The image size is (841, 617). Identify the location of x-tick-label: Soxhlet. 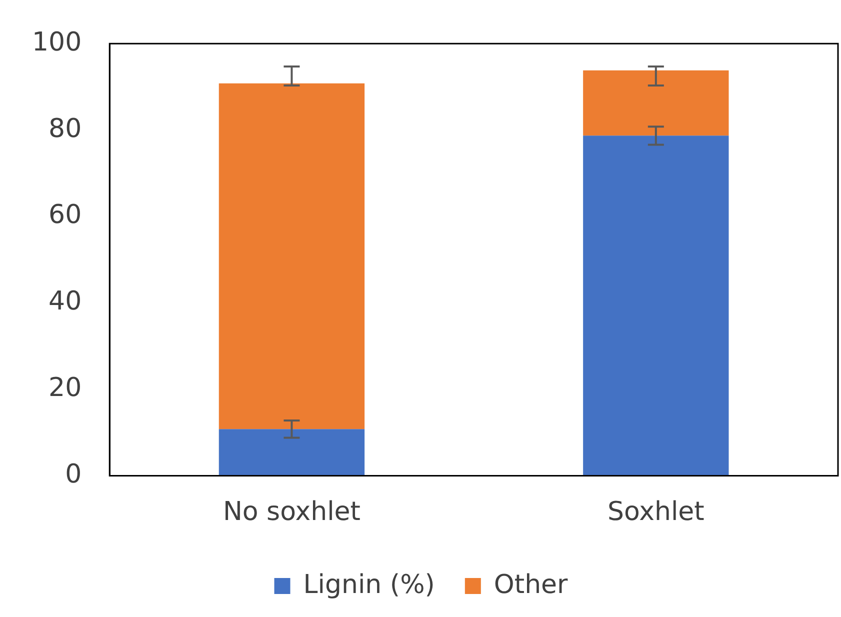
(655, 512).